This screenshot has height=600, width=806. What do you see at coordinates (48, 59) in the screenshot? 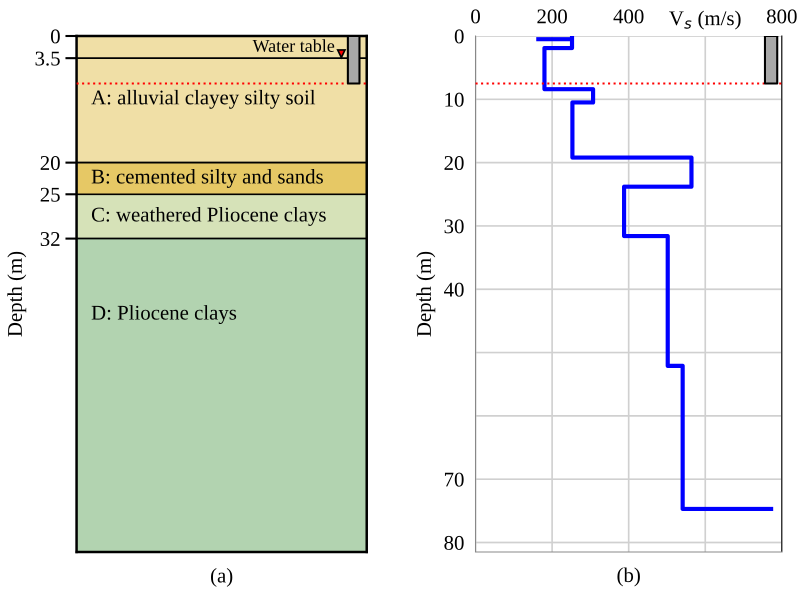
I see `y-tick-label: 3.5` at bounding box center [48, 59].